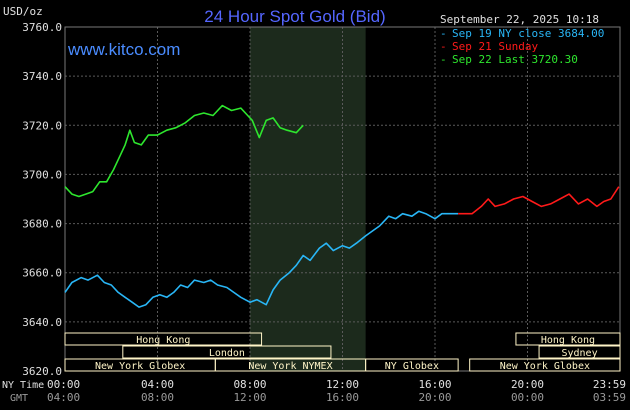 The width and height of the screenshot is (630, 410). Describe the element at coordinates (609, 384) in the screenshot. I see `x-tick-label-ny: 23:59` at that location.